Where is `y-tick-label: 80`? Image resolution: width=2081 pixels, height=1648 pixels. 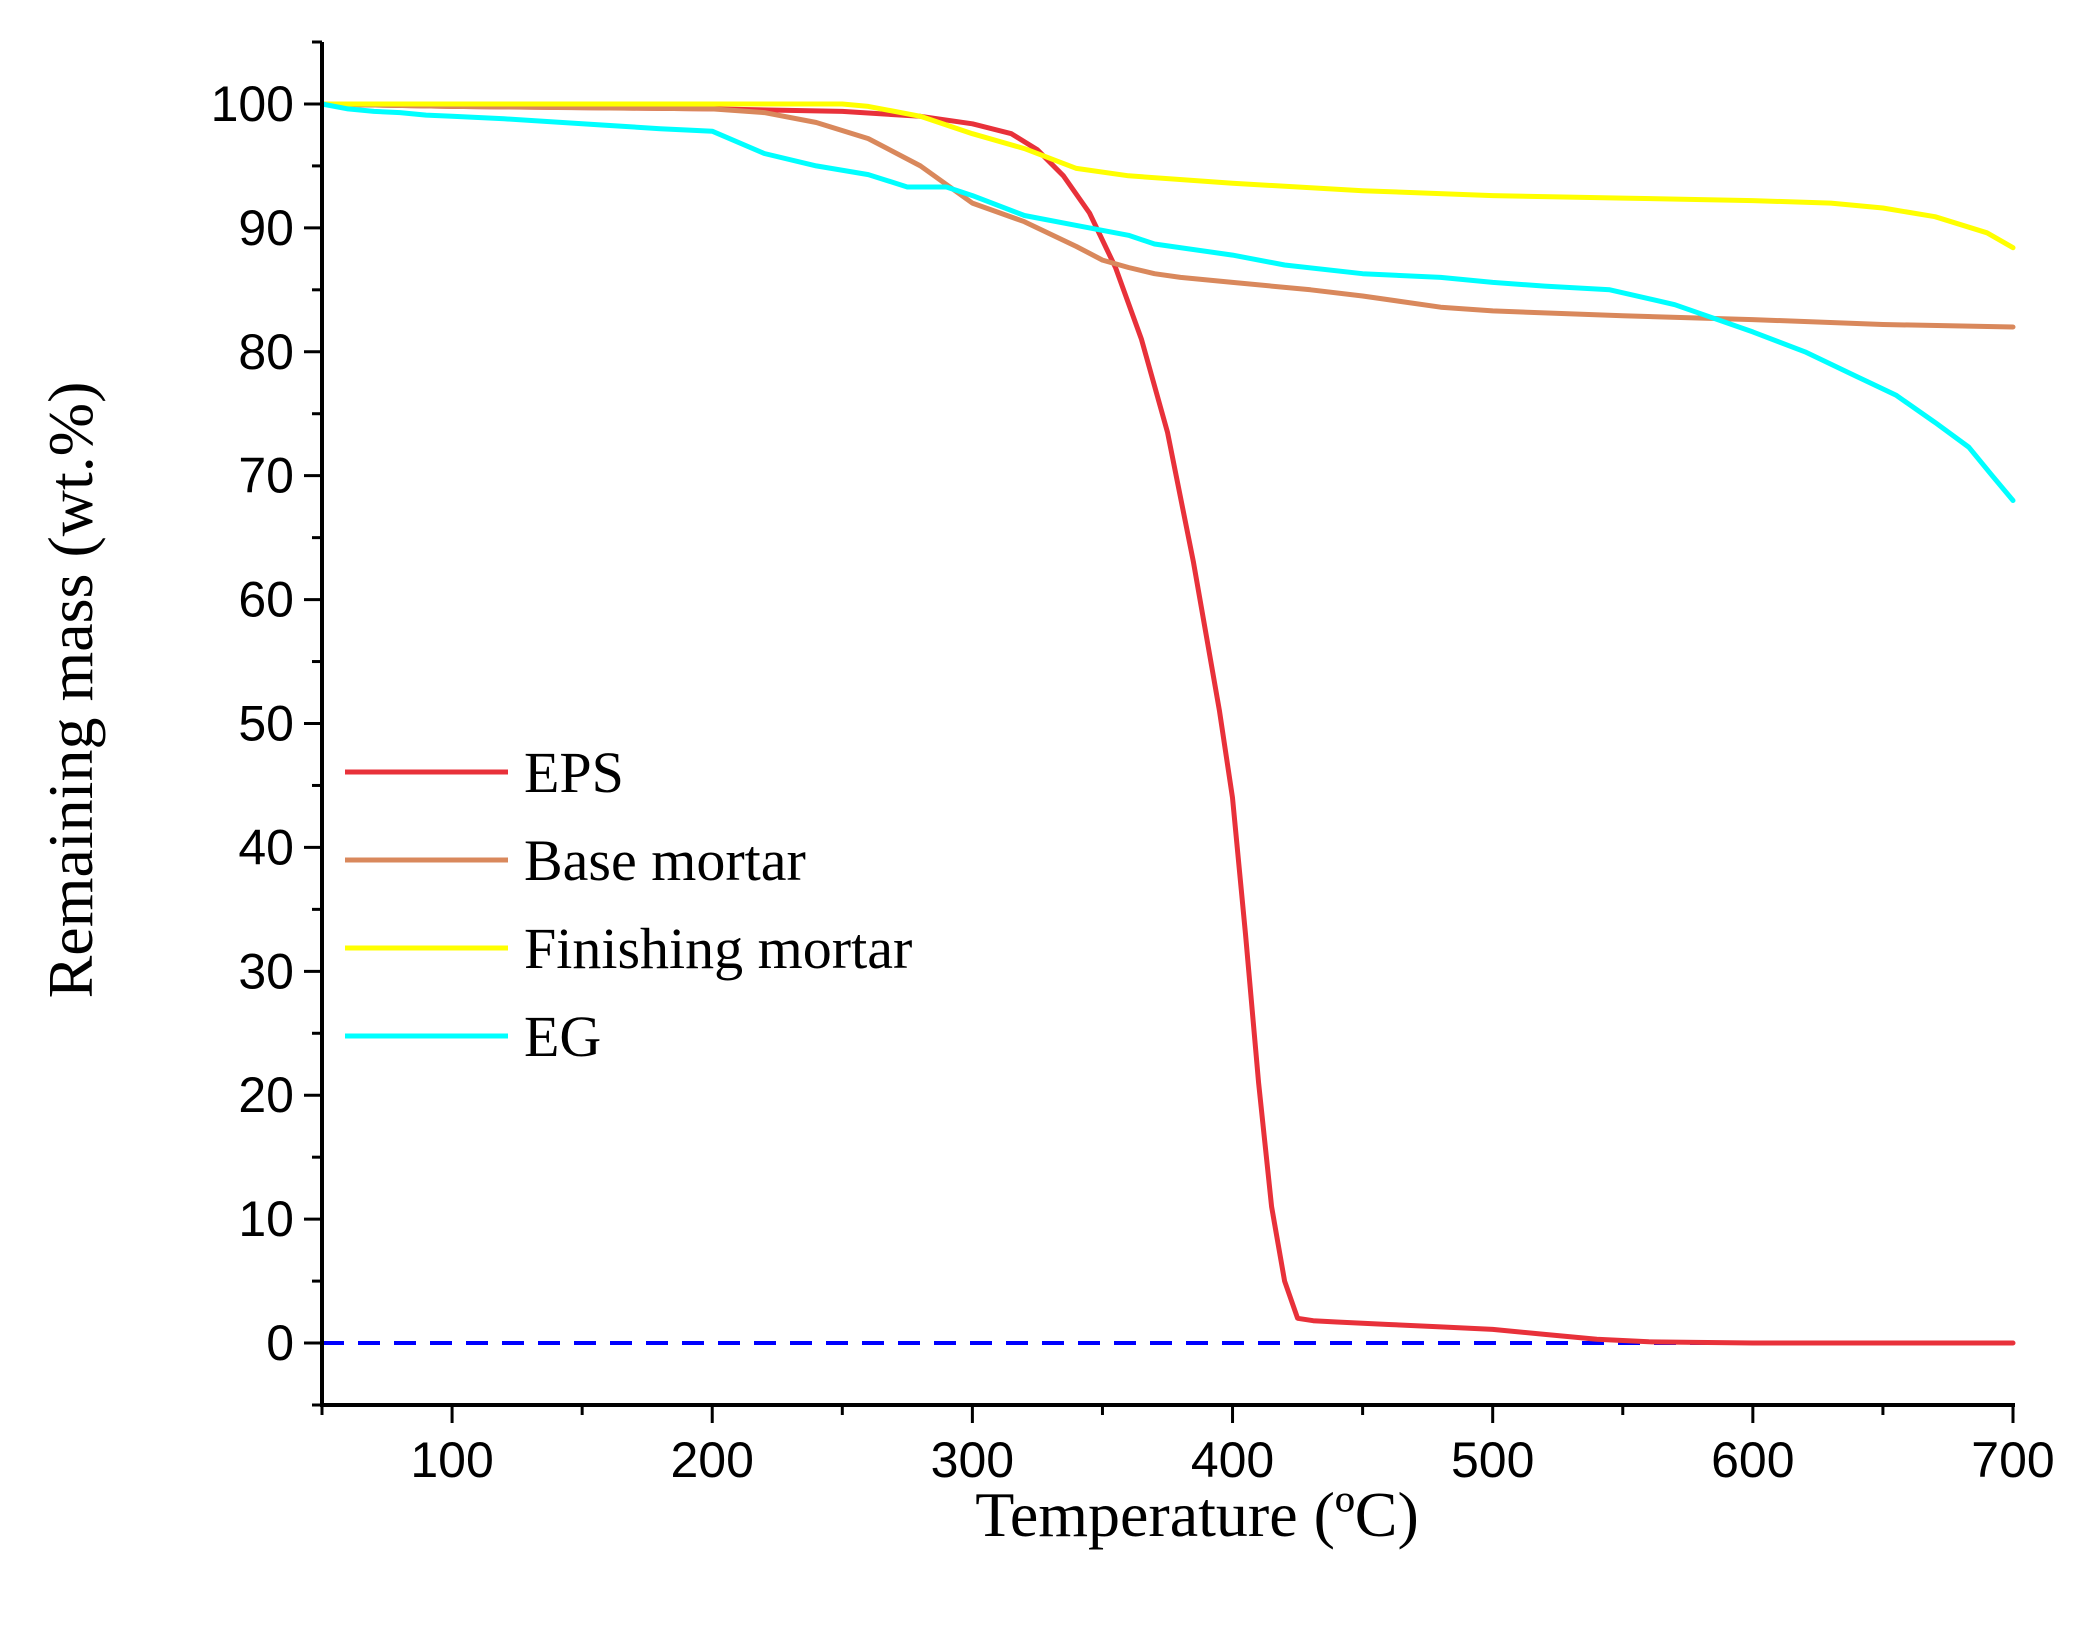
y-tick-label: 80 is located at coordinates (266, 352).